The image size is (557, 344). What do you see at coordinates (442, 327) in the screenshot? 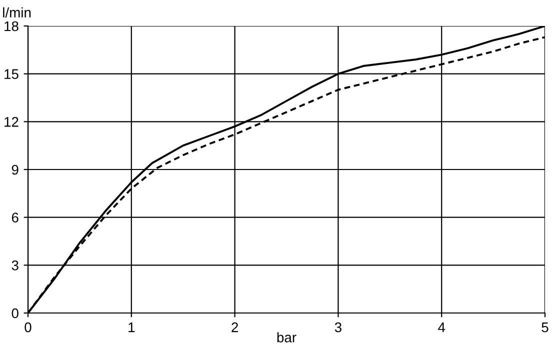
I see `x-tick-label: 4` at bounding box center [442, 327].